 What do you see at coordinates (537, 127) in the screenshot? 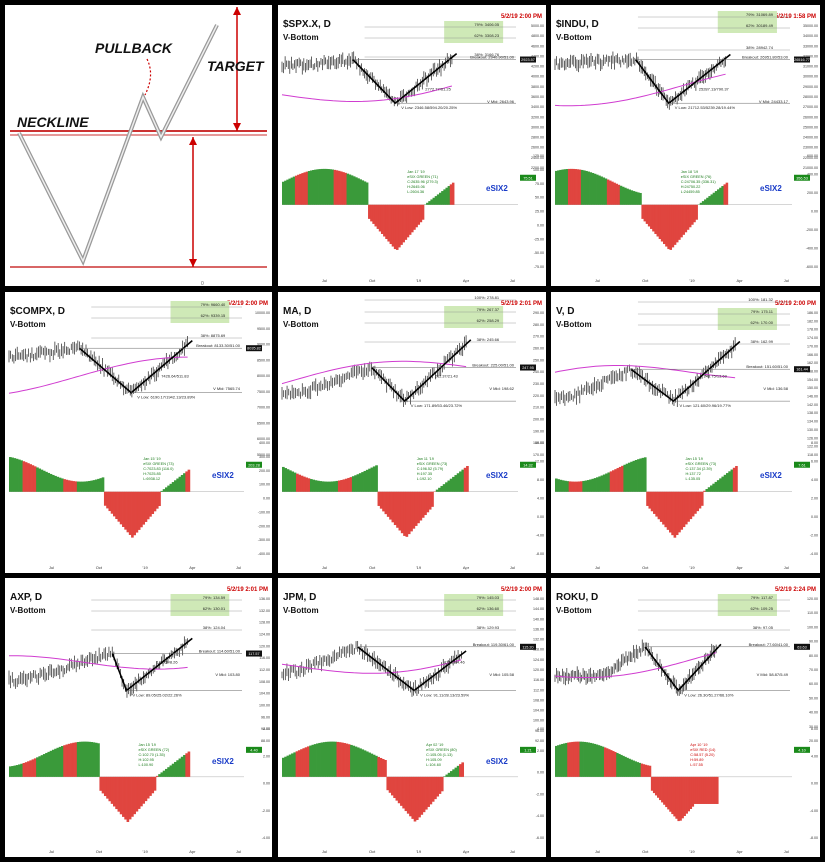
I see `price-tick-label: 3000.00` at bounding box center [537, 127].